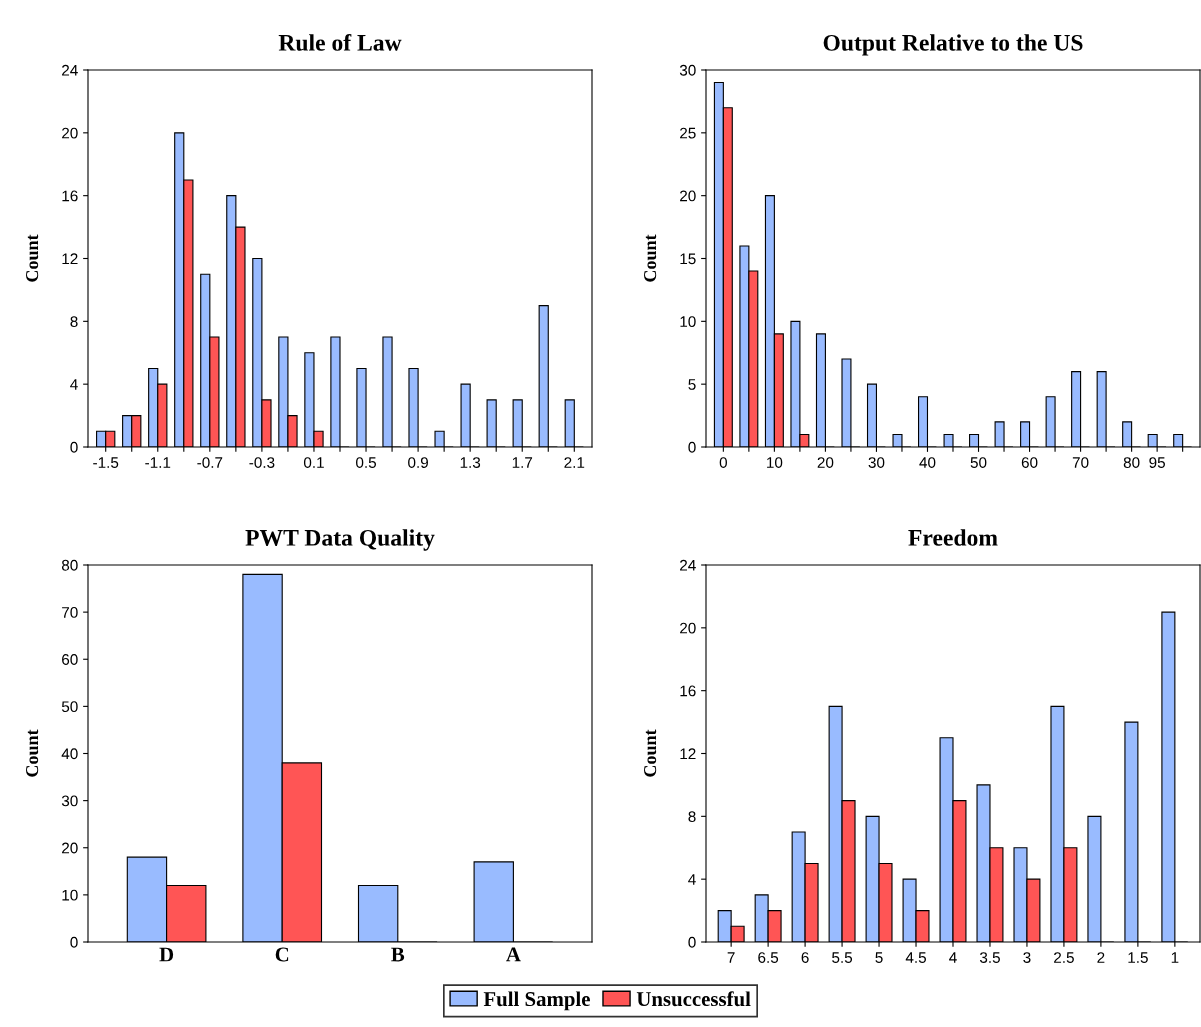 Image resolution: width=1201 pixels, height=1027 pixels. Describe the element at coordinates (1027, 957) in the screenshot. I see `x-tick-label: 3` at that location.